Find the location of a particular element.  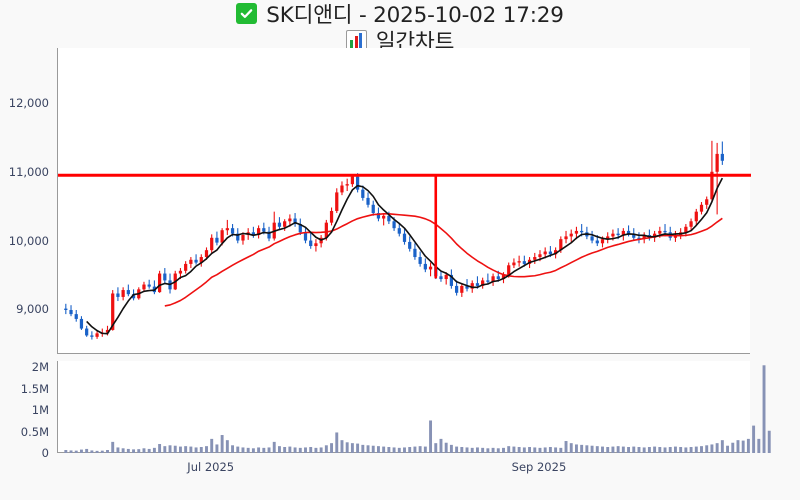

title-row: SK디앤디 - 2025-10-02 17:29 is located at coordinates (400, 14).